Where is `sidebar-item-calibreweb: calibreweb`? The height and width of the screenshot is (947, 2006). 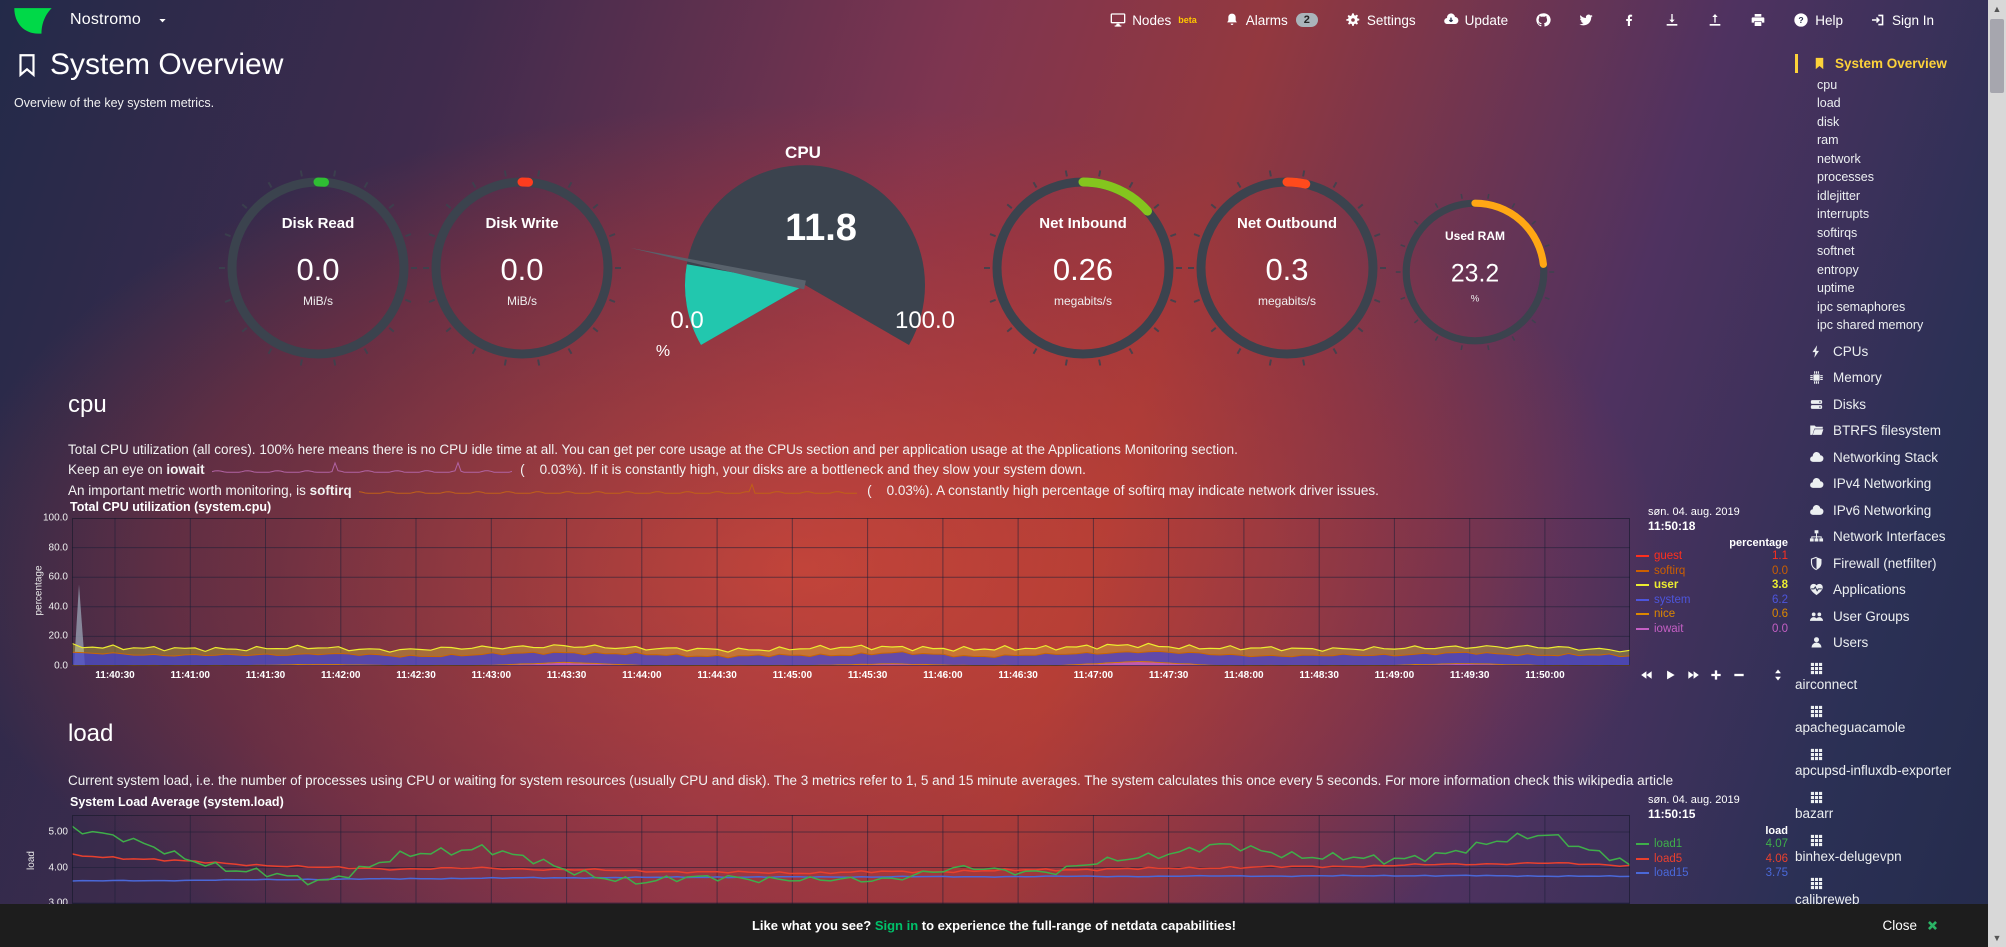 sidebar-item-calibreweb: calibreweb is located at coordinates (1891, 892).